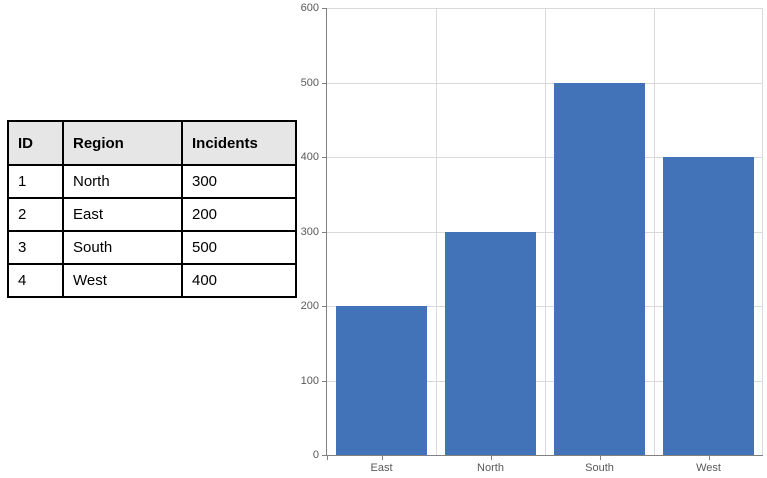 The image size is (767, 478). I want to click on cell-id: 4, so click(35, 280).